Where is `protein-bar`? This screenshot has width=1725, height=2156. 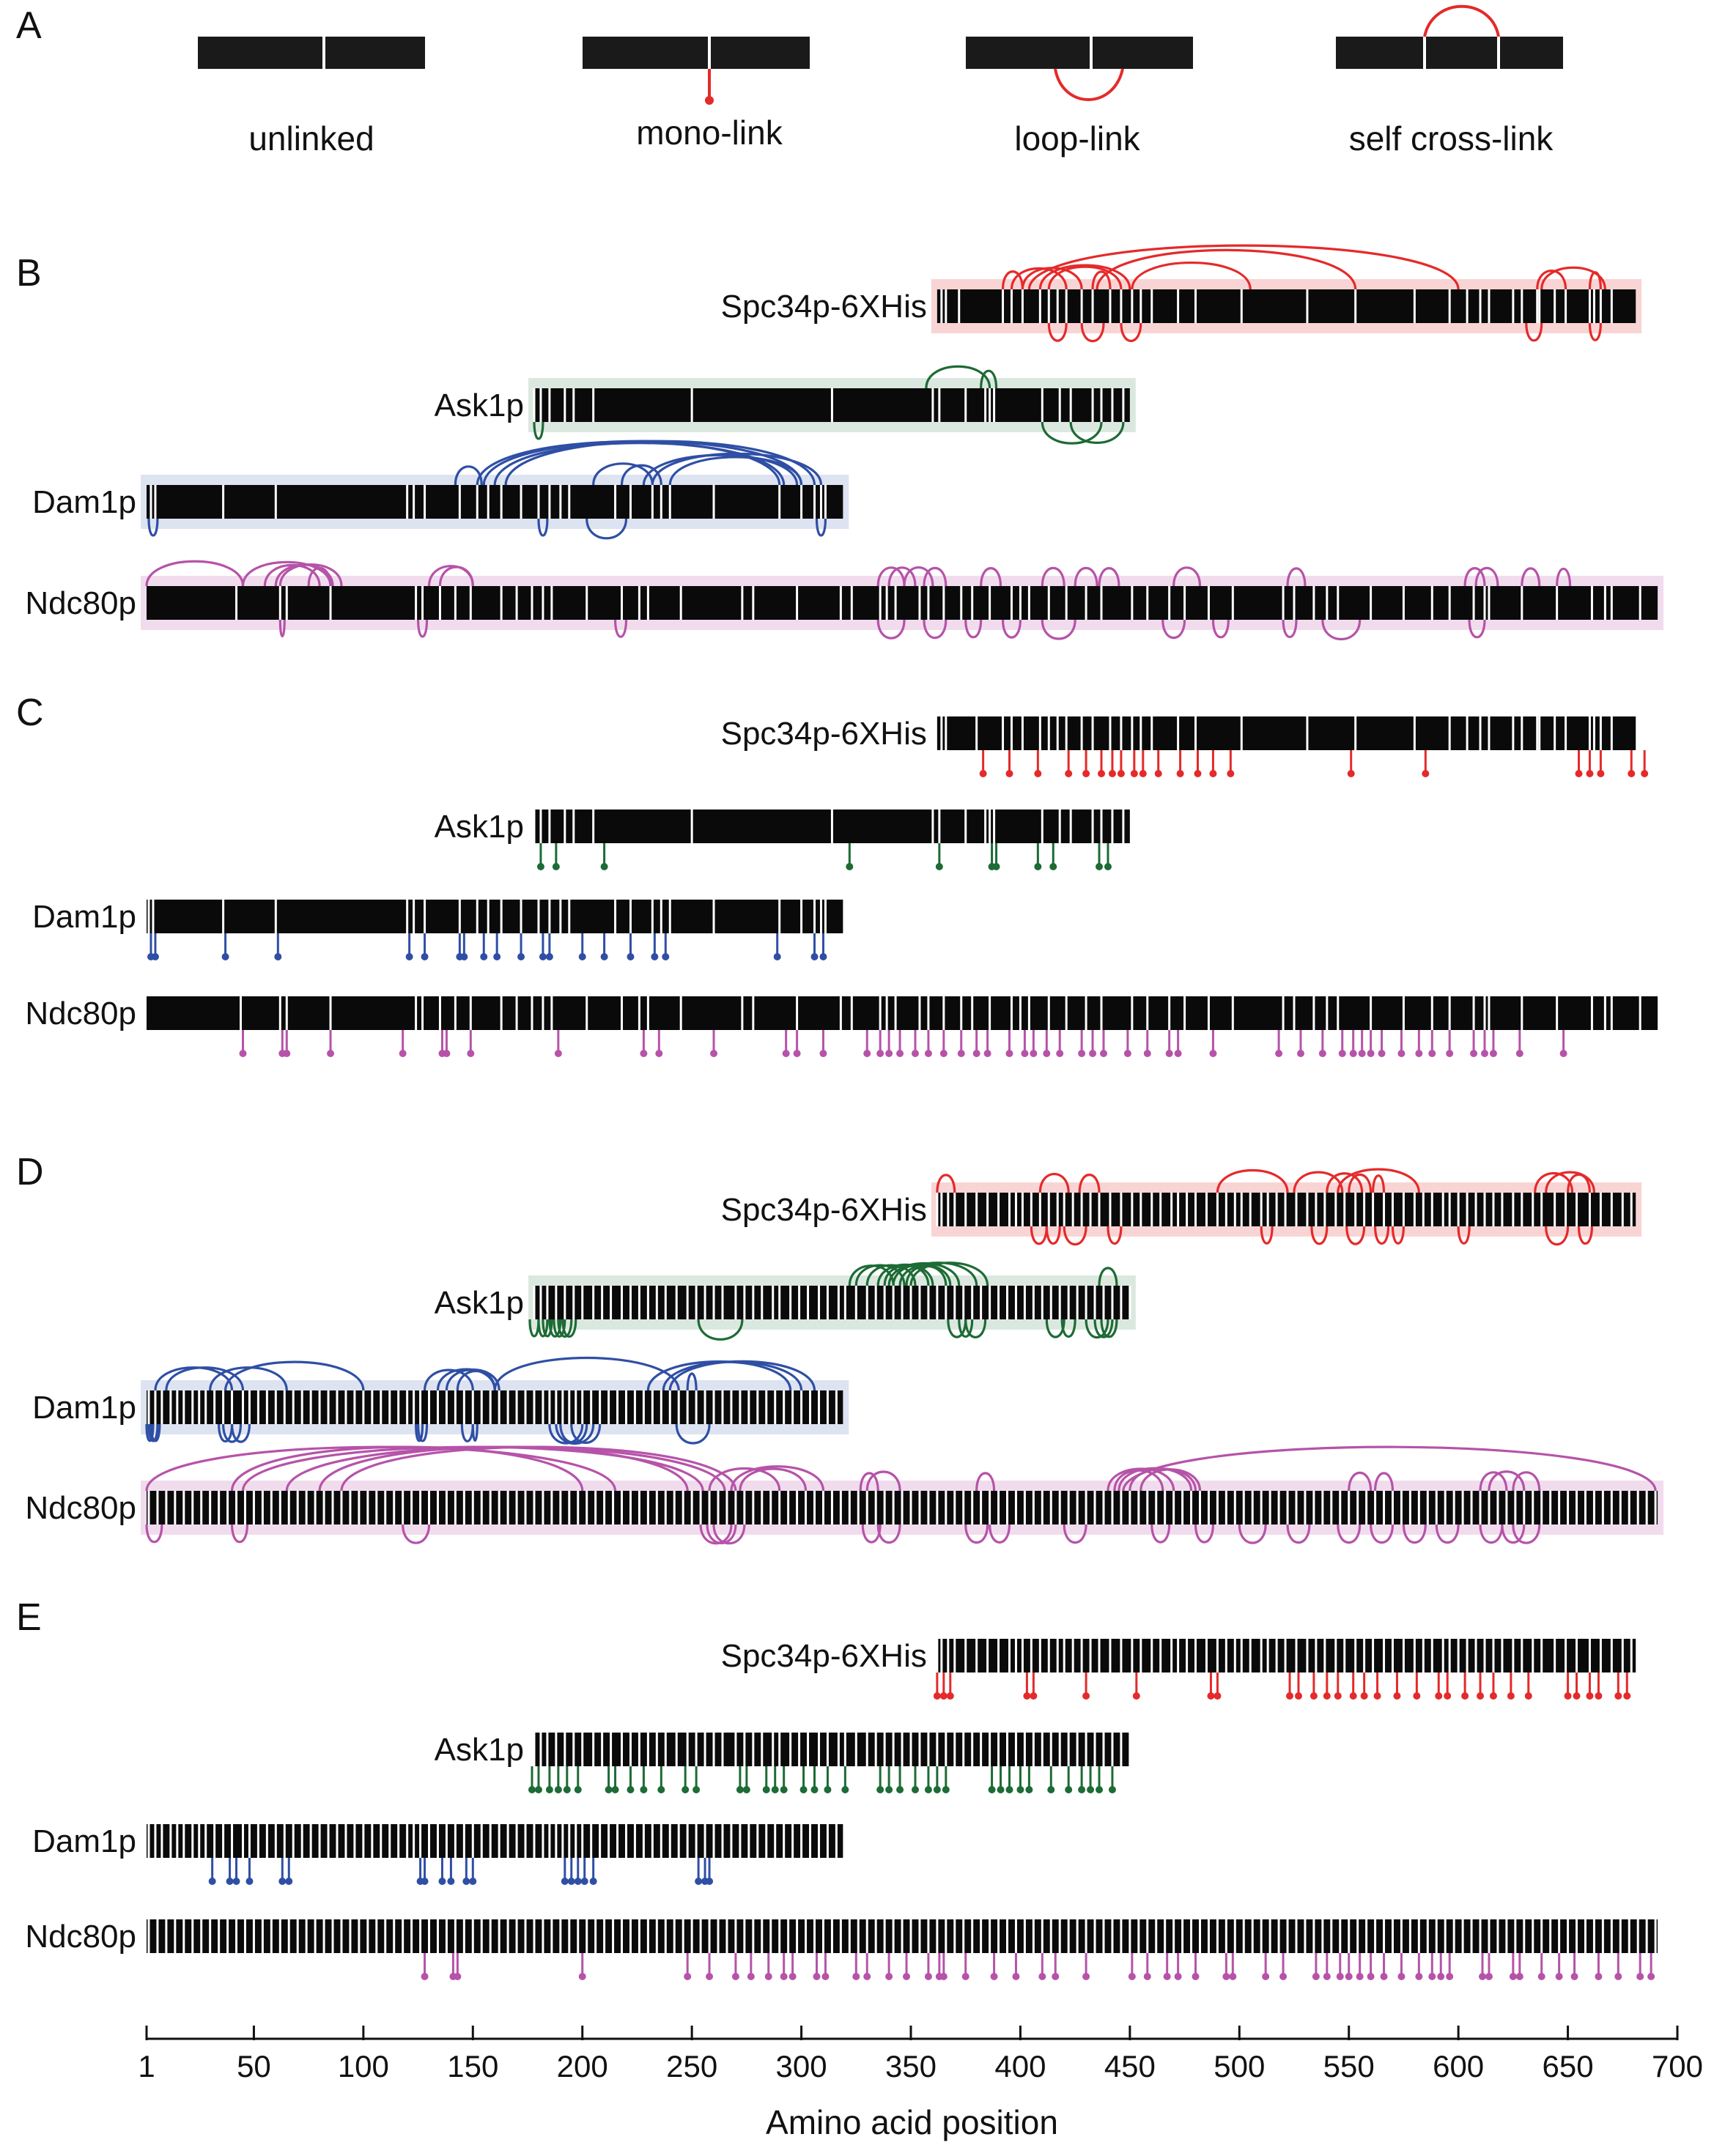
protein-bar is located at coordinates (832, 1302).